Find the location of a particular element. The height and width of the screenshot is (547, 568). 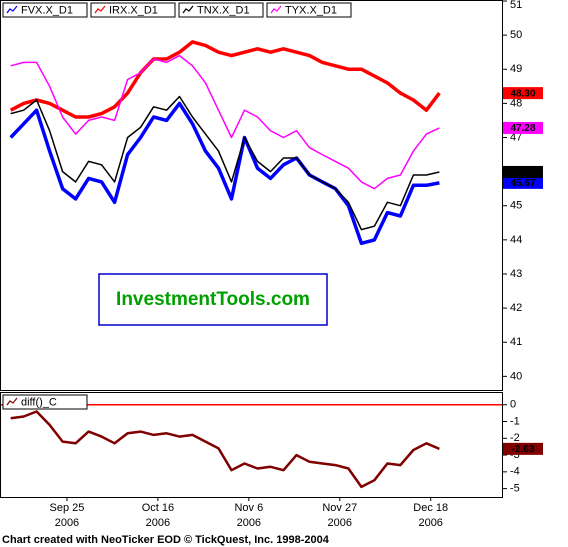

last-value-label: -2.63 is located at coordinates (523, 449).